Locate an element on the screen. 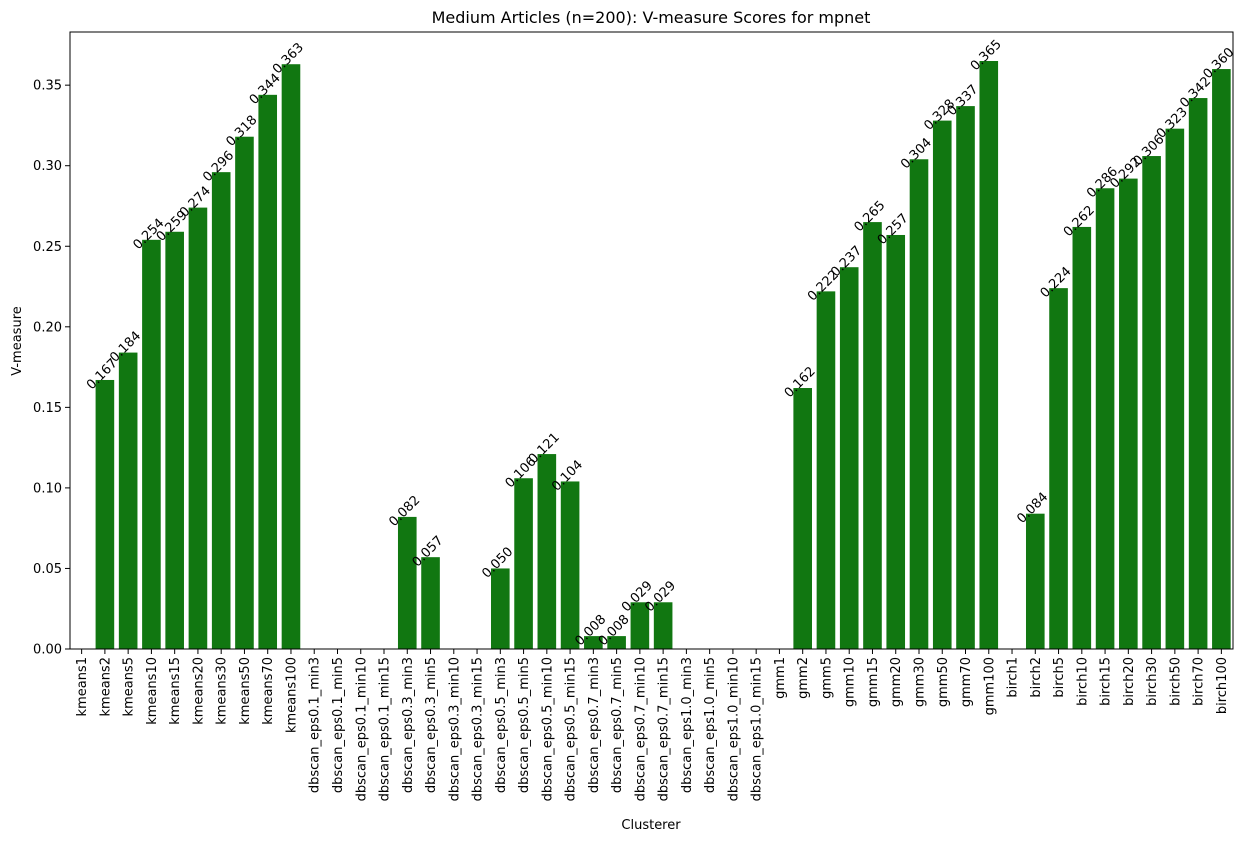 This screenshot has height=841, width=1249. x-tick-label: birch10 is located at coordinates (1082, 681).